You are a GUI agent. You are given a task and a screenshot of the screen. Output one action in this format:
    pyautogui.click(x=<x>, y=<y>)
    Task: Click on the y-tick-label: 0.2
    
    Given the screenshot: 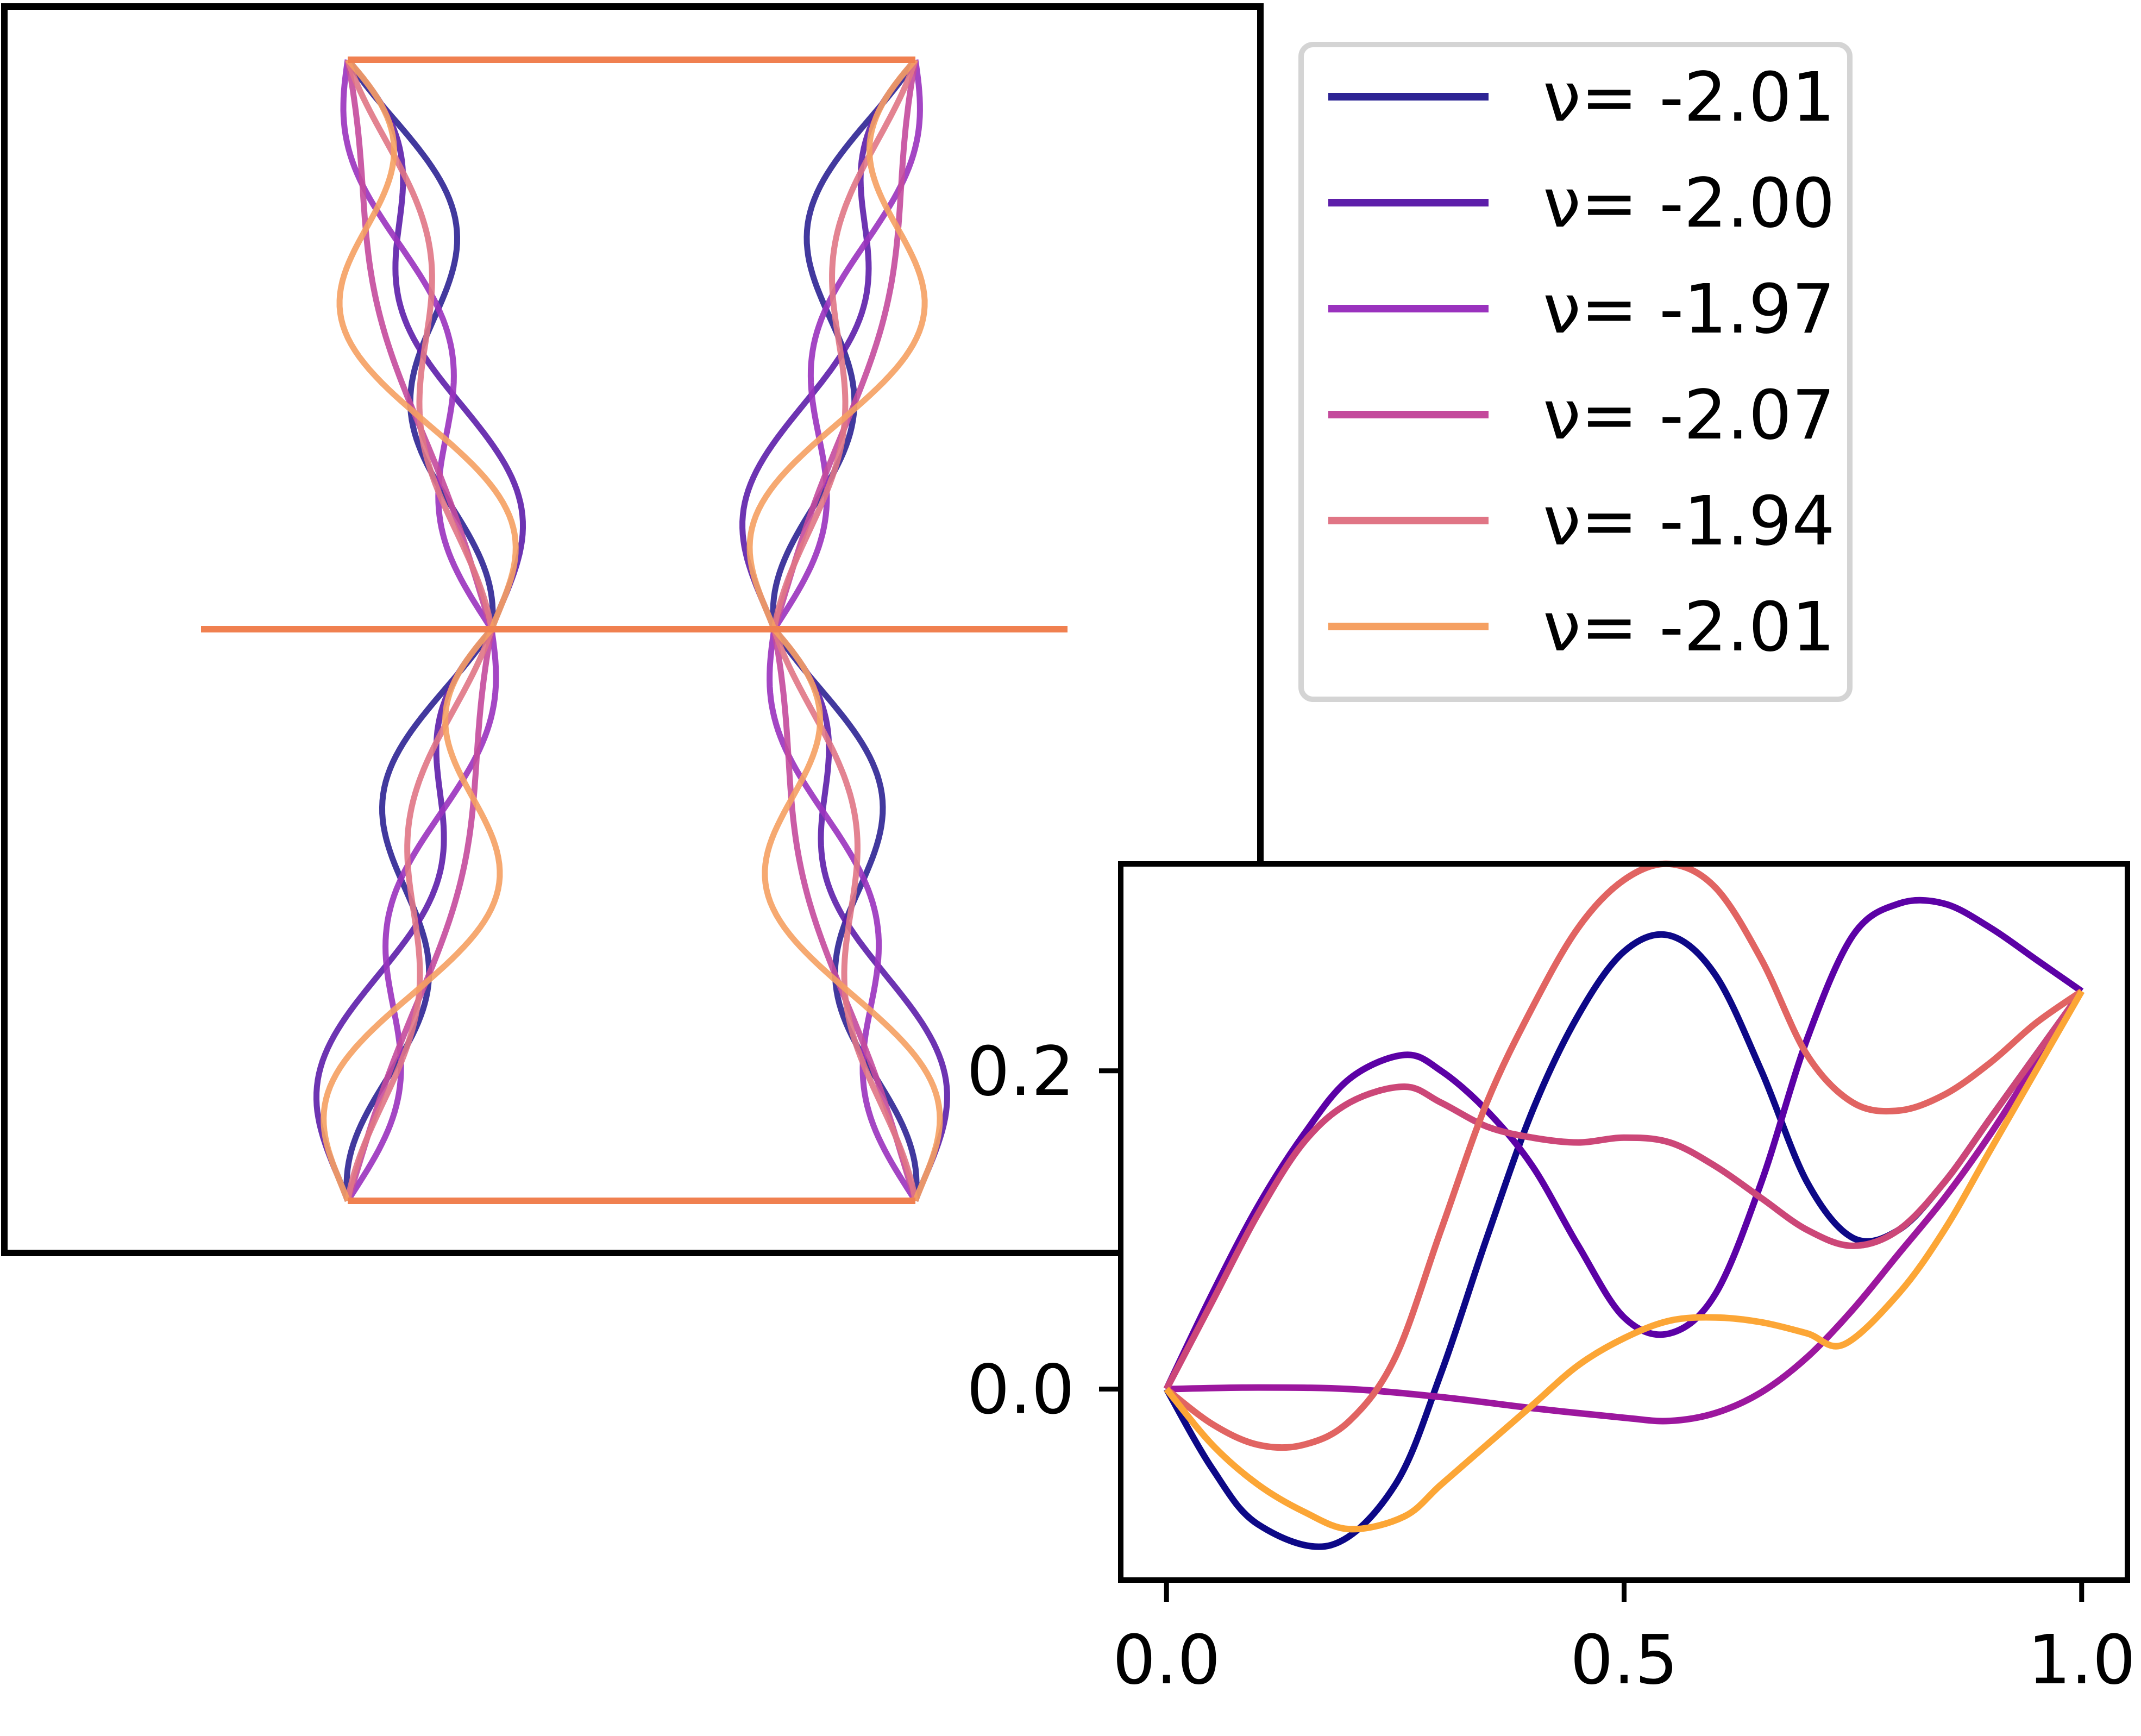 What is the action you would take?
    pyautogui.click(x=1021, y=1071)
    